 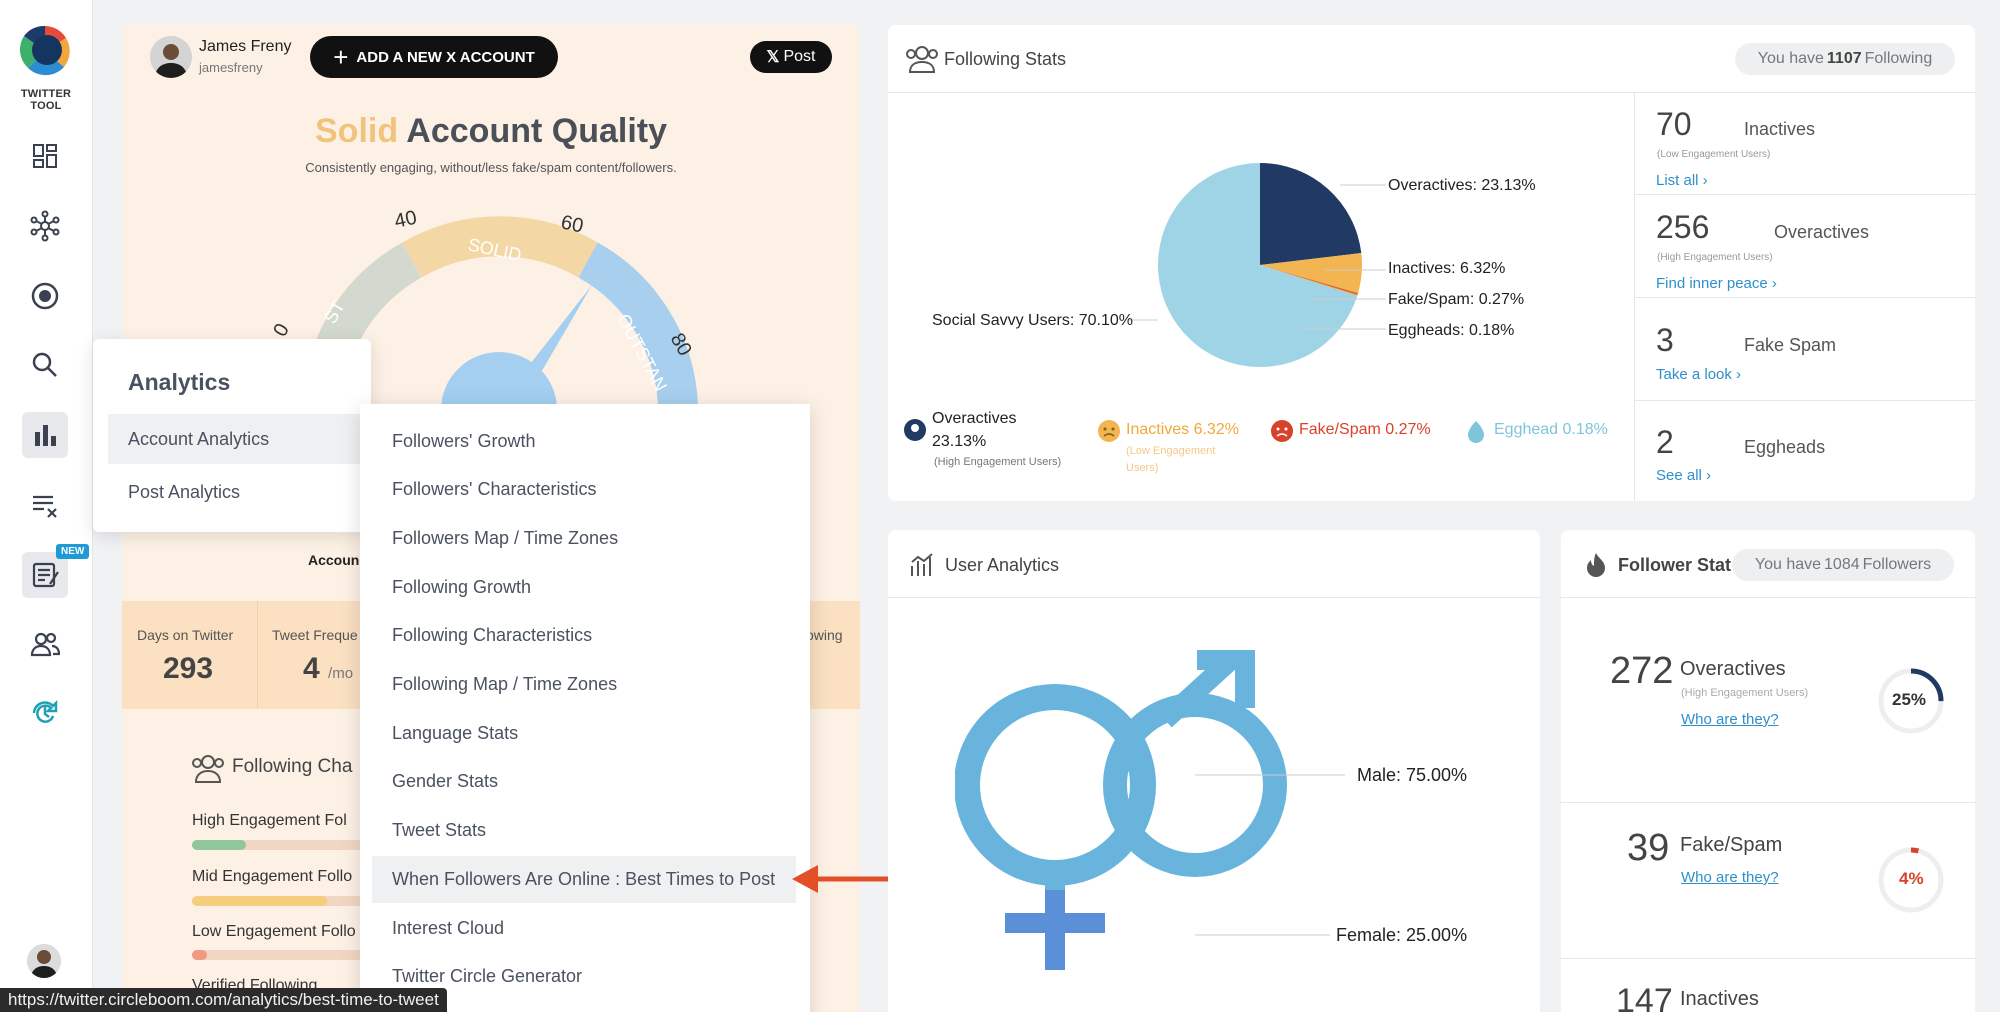 I want to click on account-avatar, so click(x=171, y=57).